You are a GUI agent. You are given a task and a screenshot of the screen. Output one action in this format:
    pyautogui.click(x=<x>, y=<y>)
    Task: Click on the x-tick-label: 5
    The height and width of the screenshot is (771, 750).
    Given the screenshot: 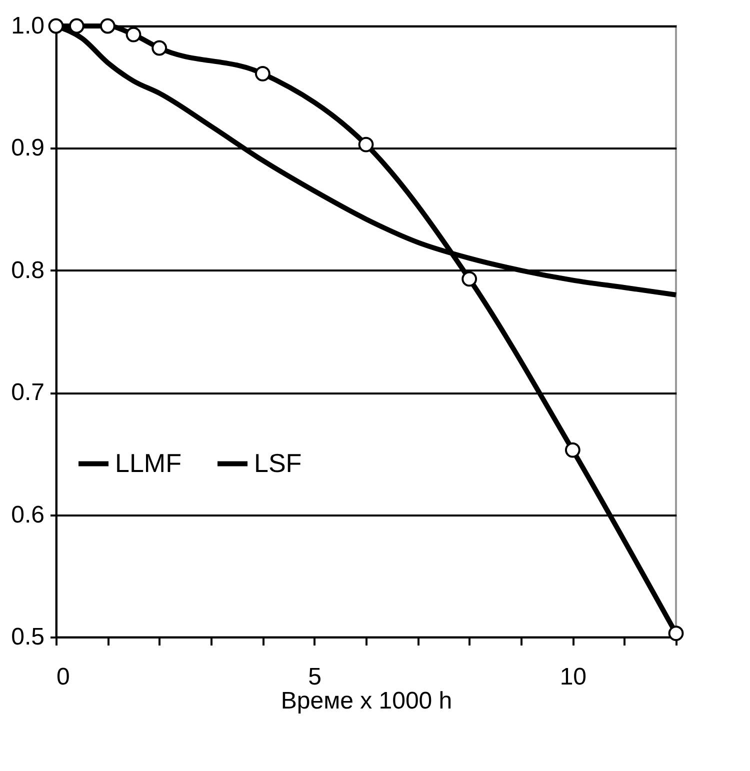 What is the action you would take?
    pyautogui.click(x=315, y=677)
    